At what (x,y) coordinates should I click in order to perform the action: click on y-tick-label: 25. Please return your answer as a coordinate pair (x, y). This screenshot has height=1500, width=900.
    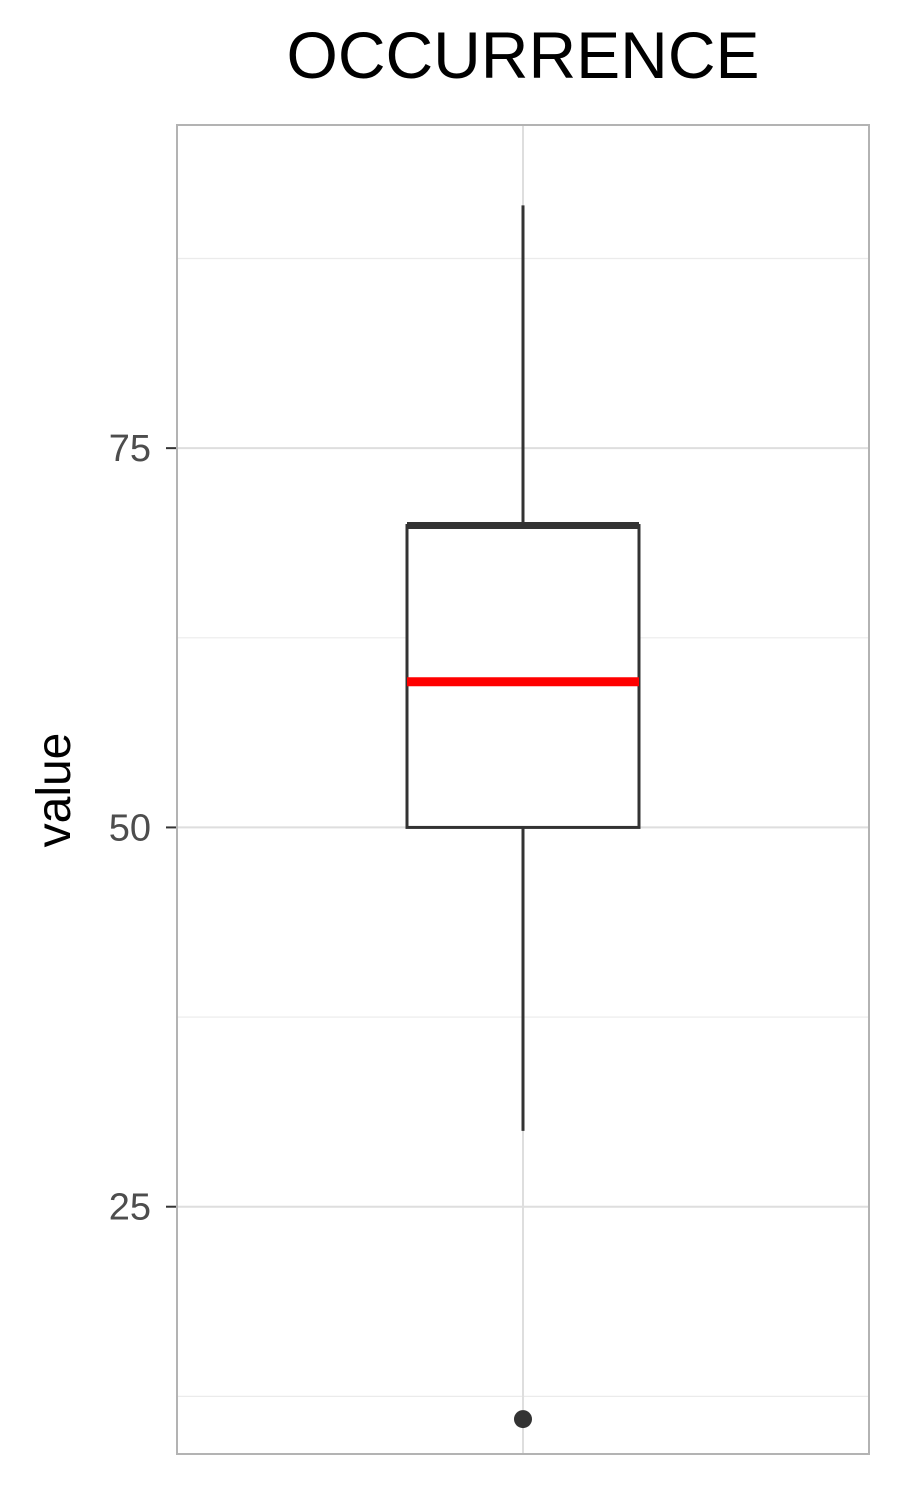
    Looking at the image, I should click on (130, 1208).